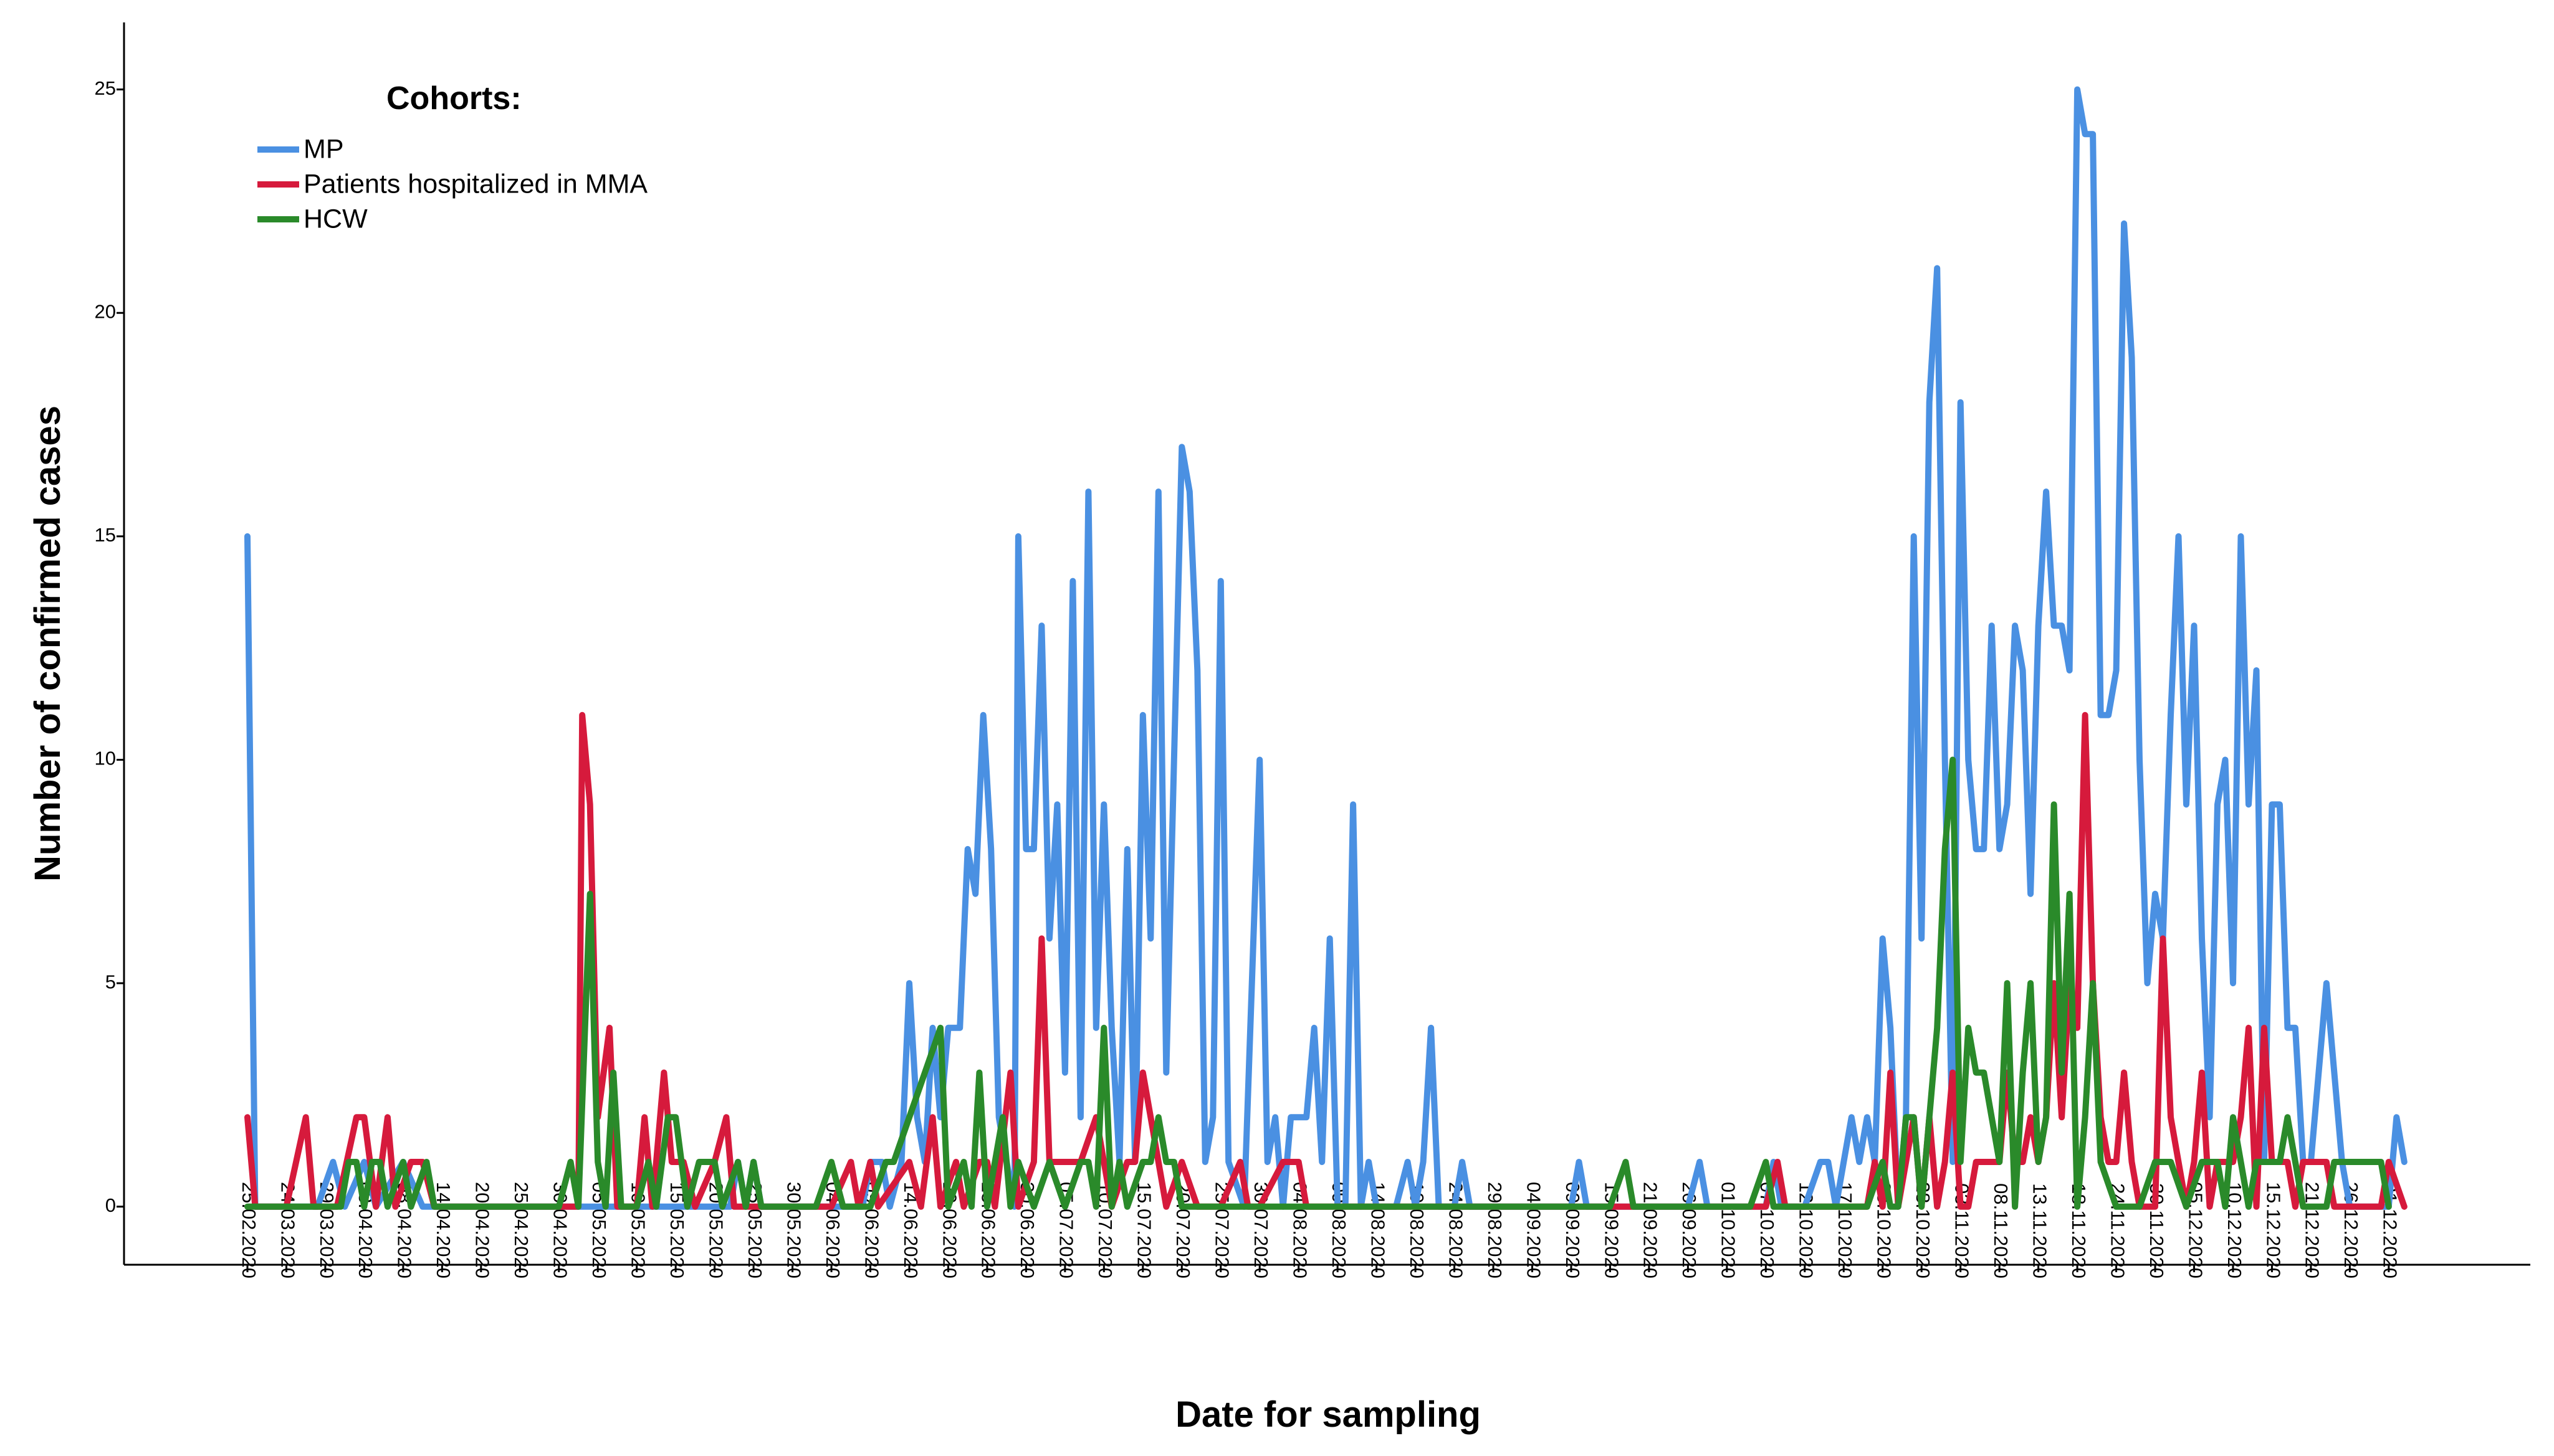 Image resolution: width=2554 pixels, height=1456 pixels. Describe the element at coordinates (2351, 1230) in the screenshot. I see `x-tick-label: 26.12.2020` at that location.